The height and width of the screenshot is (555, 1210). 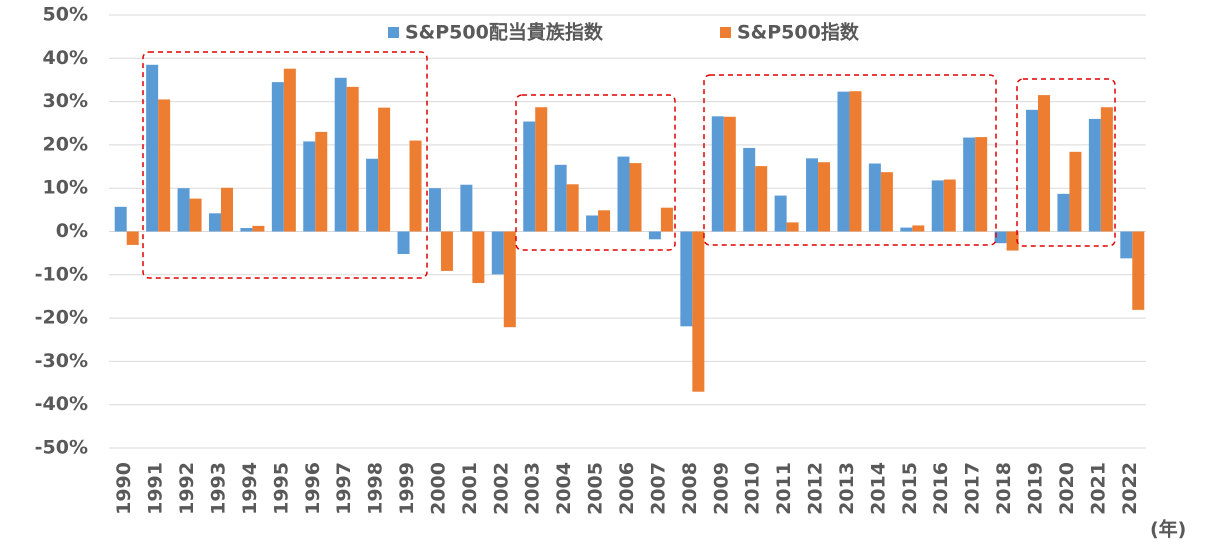 What do you see at coordinates (564, 488) in the screenshot?
I see `x-tick-label: 2004` at bounding box center [564, 488].